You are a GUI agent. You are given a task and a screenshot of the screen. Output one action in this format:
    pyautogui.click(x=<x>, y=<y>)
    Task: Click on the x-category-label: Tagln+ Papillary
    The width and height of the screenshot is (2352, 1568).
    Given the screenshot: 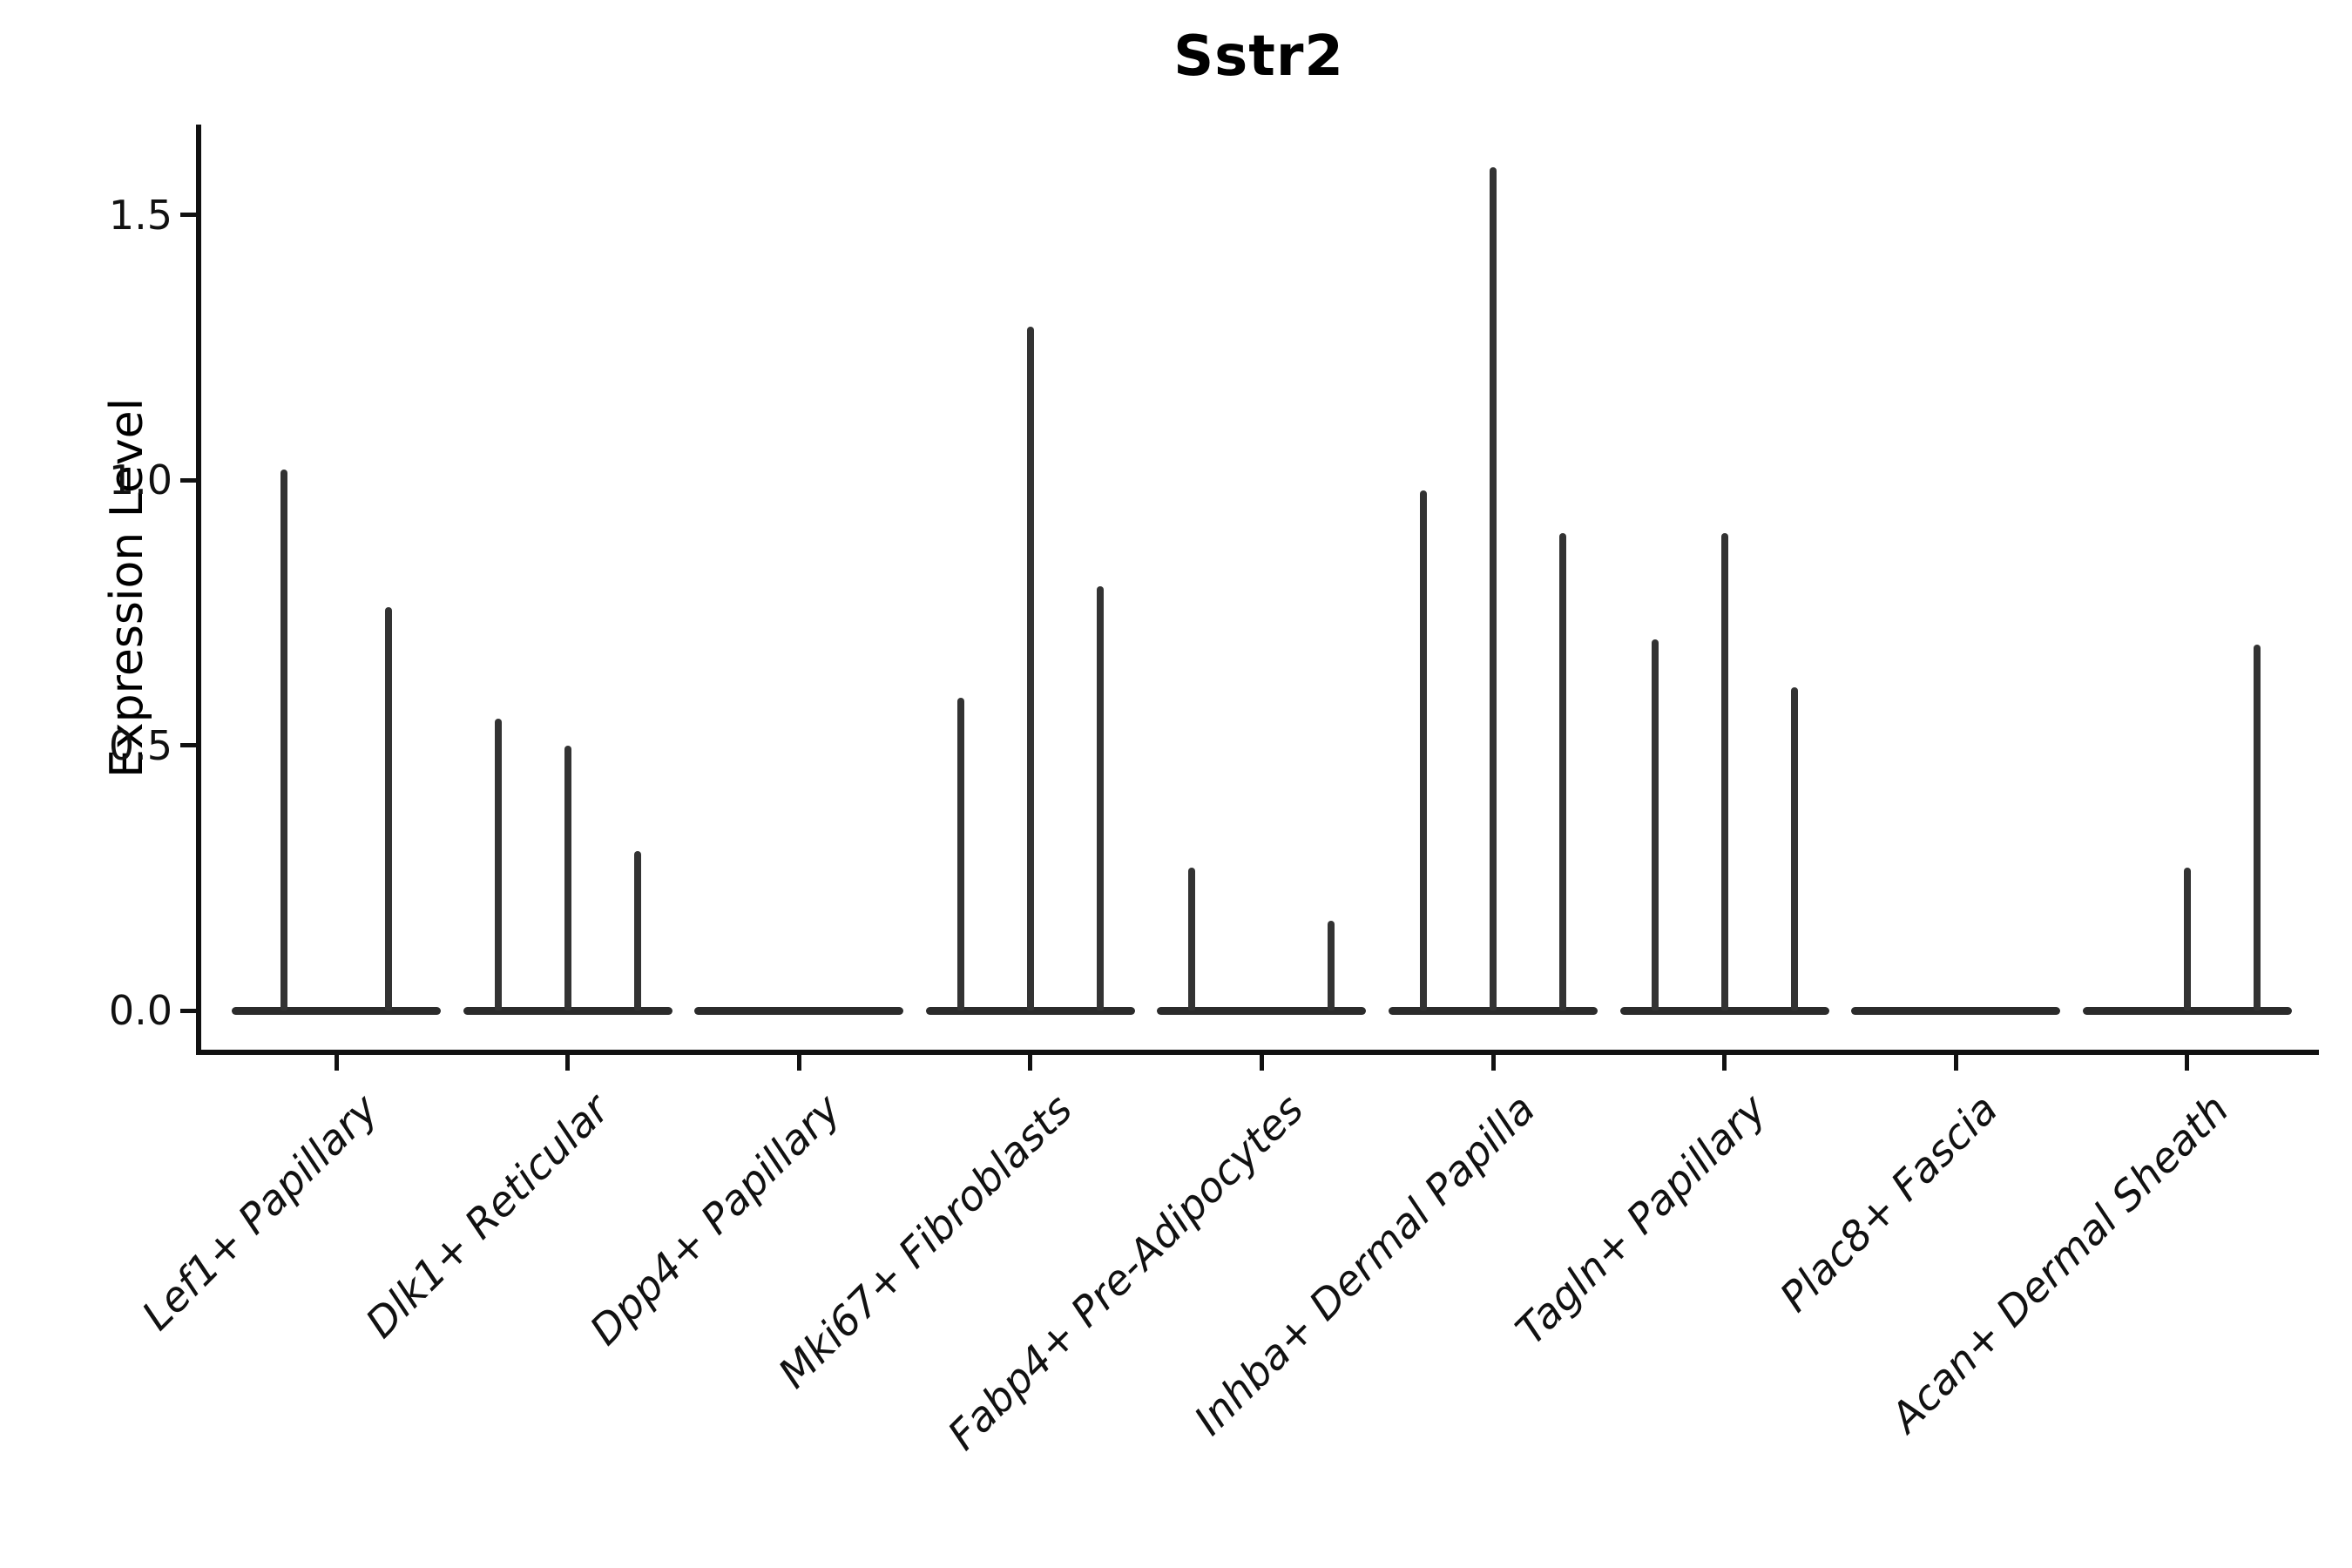 What is the action you would take?
    pyautogui.click(x=1641, y=1220)
    